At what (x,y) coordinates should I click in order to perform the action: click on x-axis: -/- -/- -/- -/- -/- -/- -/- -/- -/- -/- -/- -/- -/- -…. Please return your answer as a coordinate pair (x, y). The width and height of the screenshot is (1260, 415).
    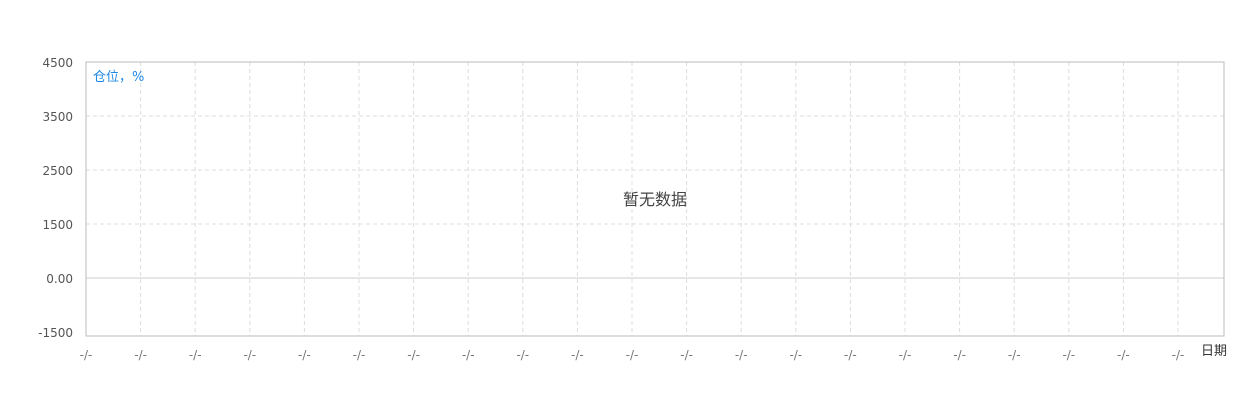
    Looking at the image, I should click on (632, 355).